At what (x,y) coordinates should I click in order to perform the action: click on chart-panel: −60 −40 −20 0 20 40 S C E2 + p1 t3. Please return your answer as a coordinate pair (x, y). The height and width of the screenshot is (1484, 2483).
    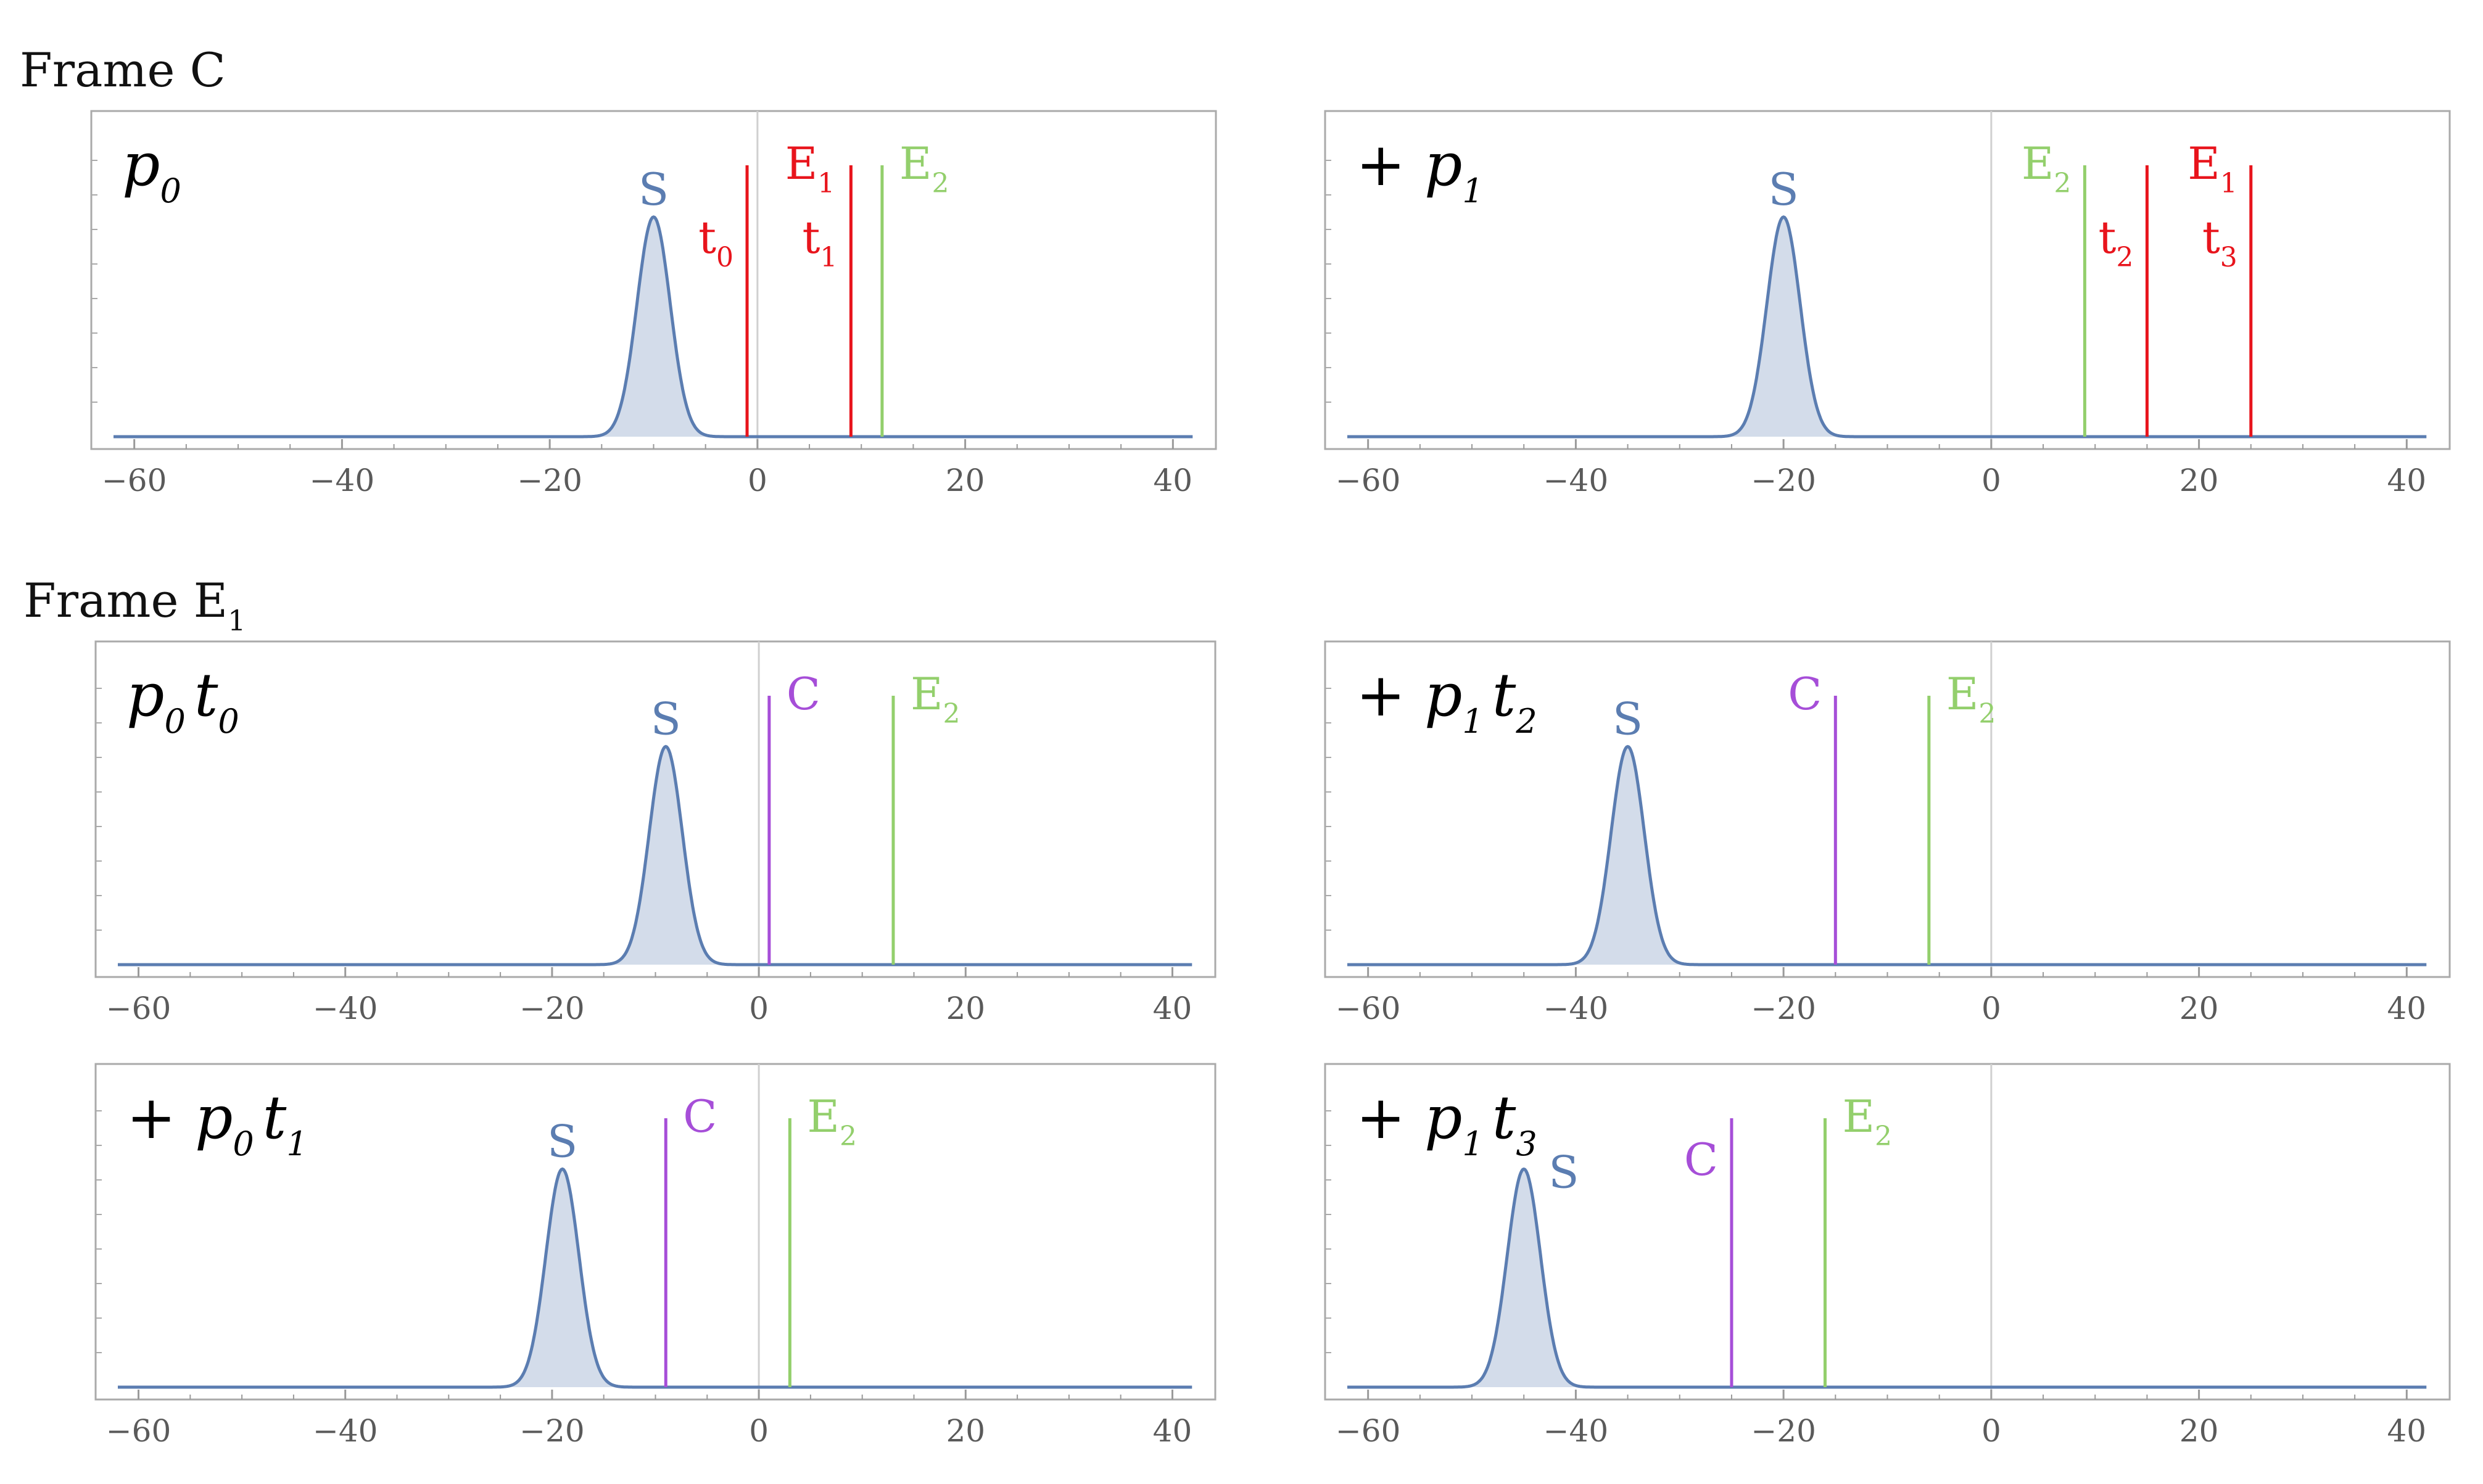
    Looking at the image, I should click on (1887, 1256).